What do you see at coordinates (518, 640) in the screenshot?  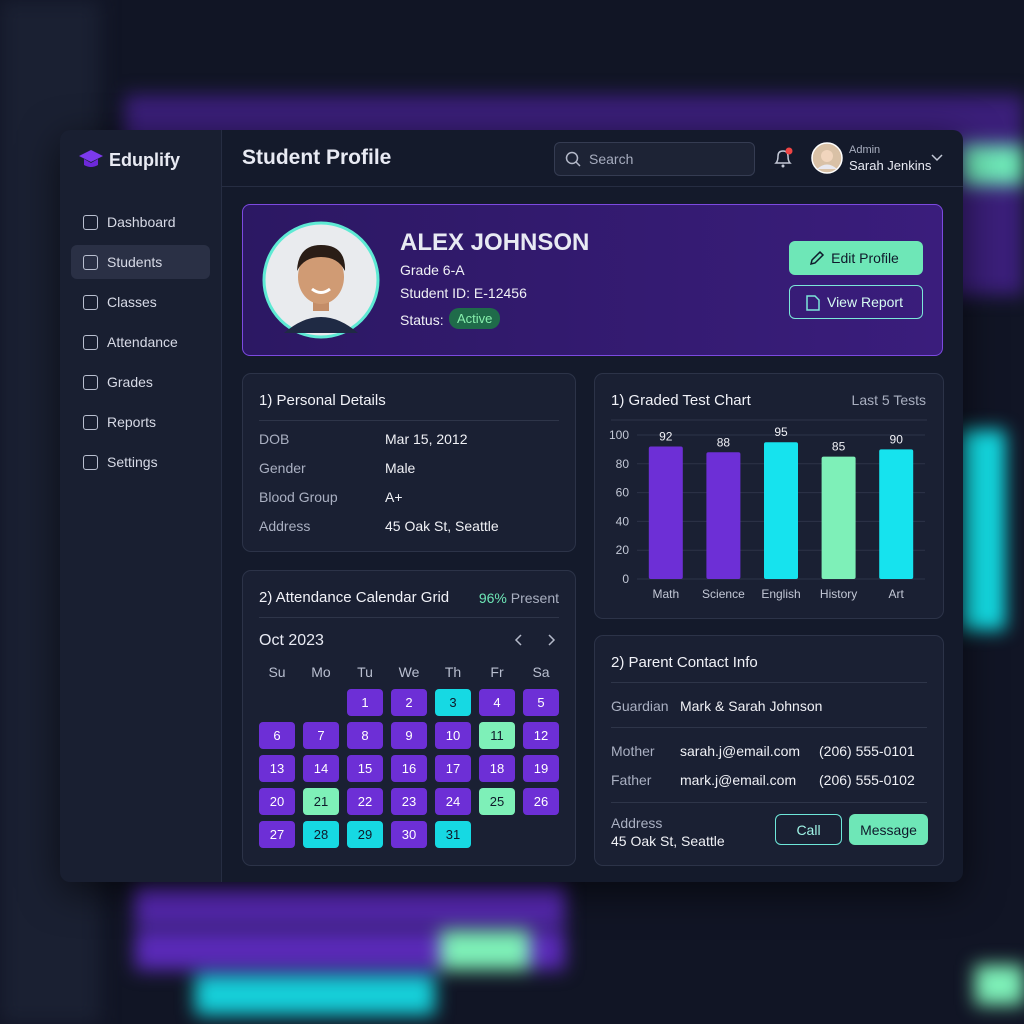 I see `prev-month` at bounding box center [518, 640].